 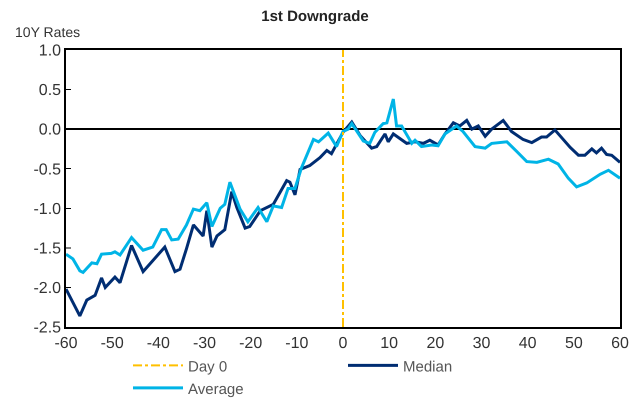 I want to click on x-tick-label: 10, so click(x=389, y=343).